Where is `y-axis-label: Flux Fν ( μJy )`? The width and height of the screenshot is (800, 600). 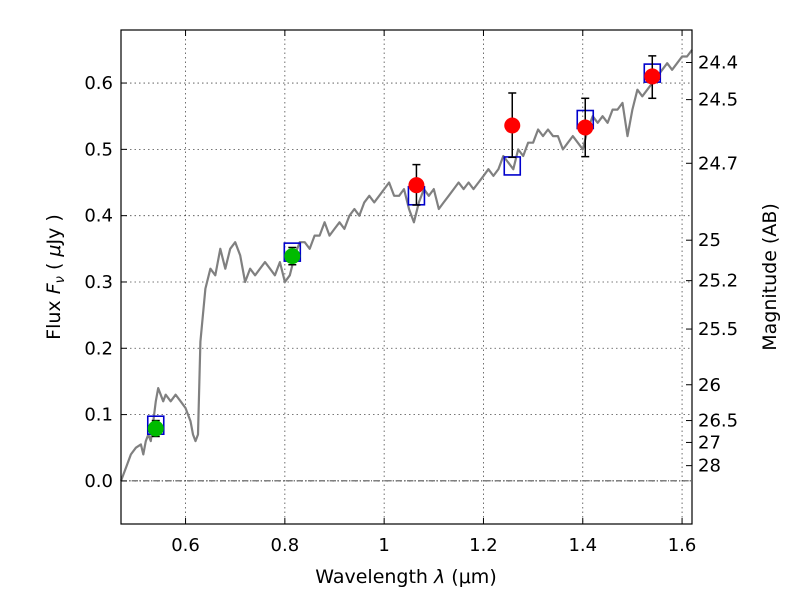 y-axis-label: Flux Fν ( μJy ) is located at coordinates (55, 277).